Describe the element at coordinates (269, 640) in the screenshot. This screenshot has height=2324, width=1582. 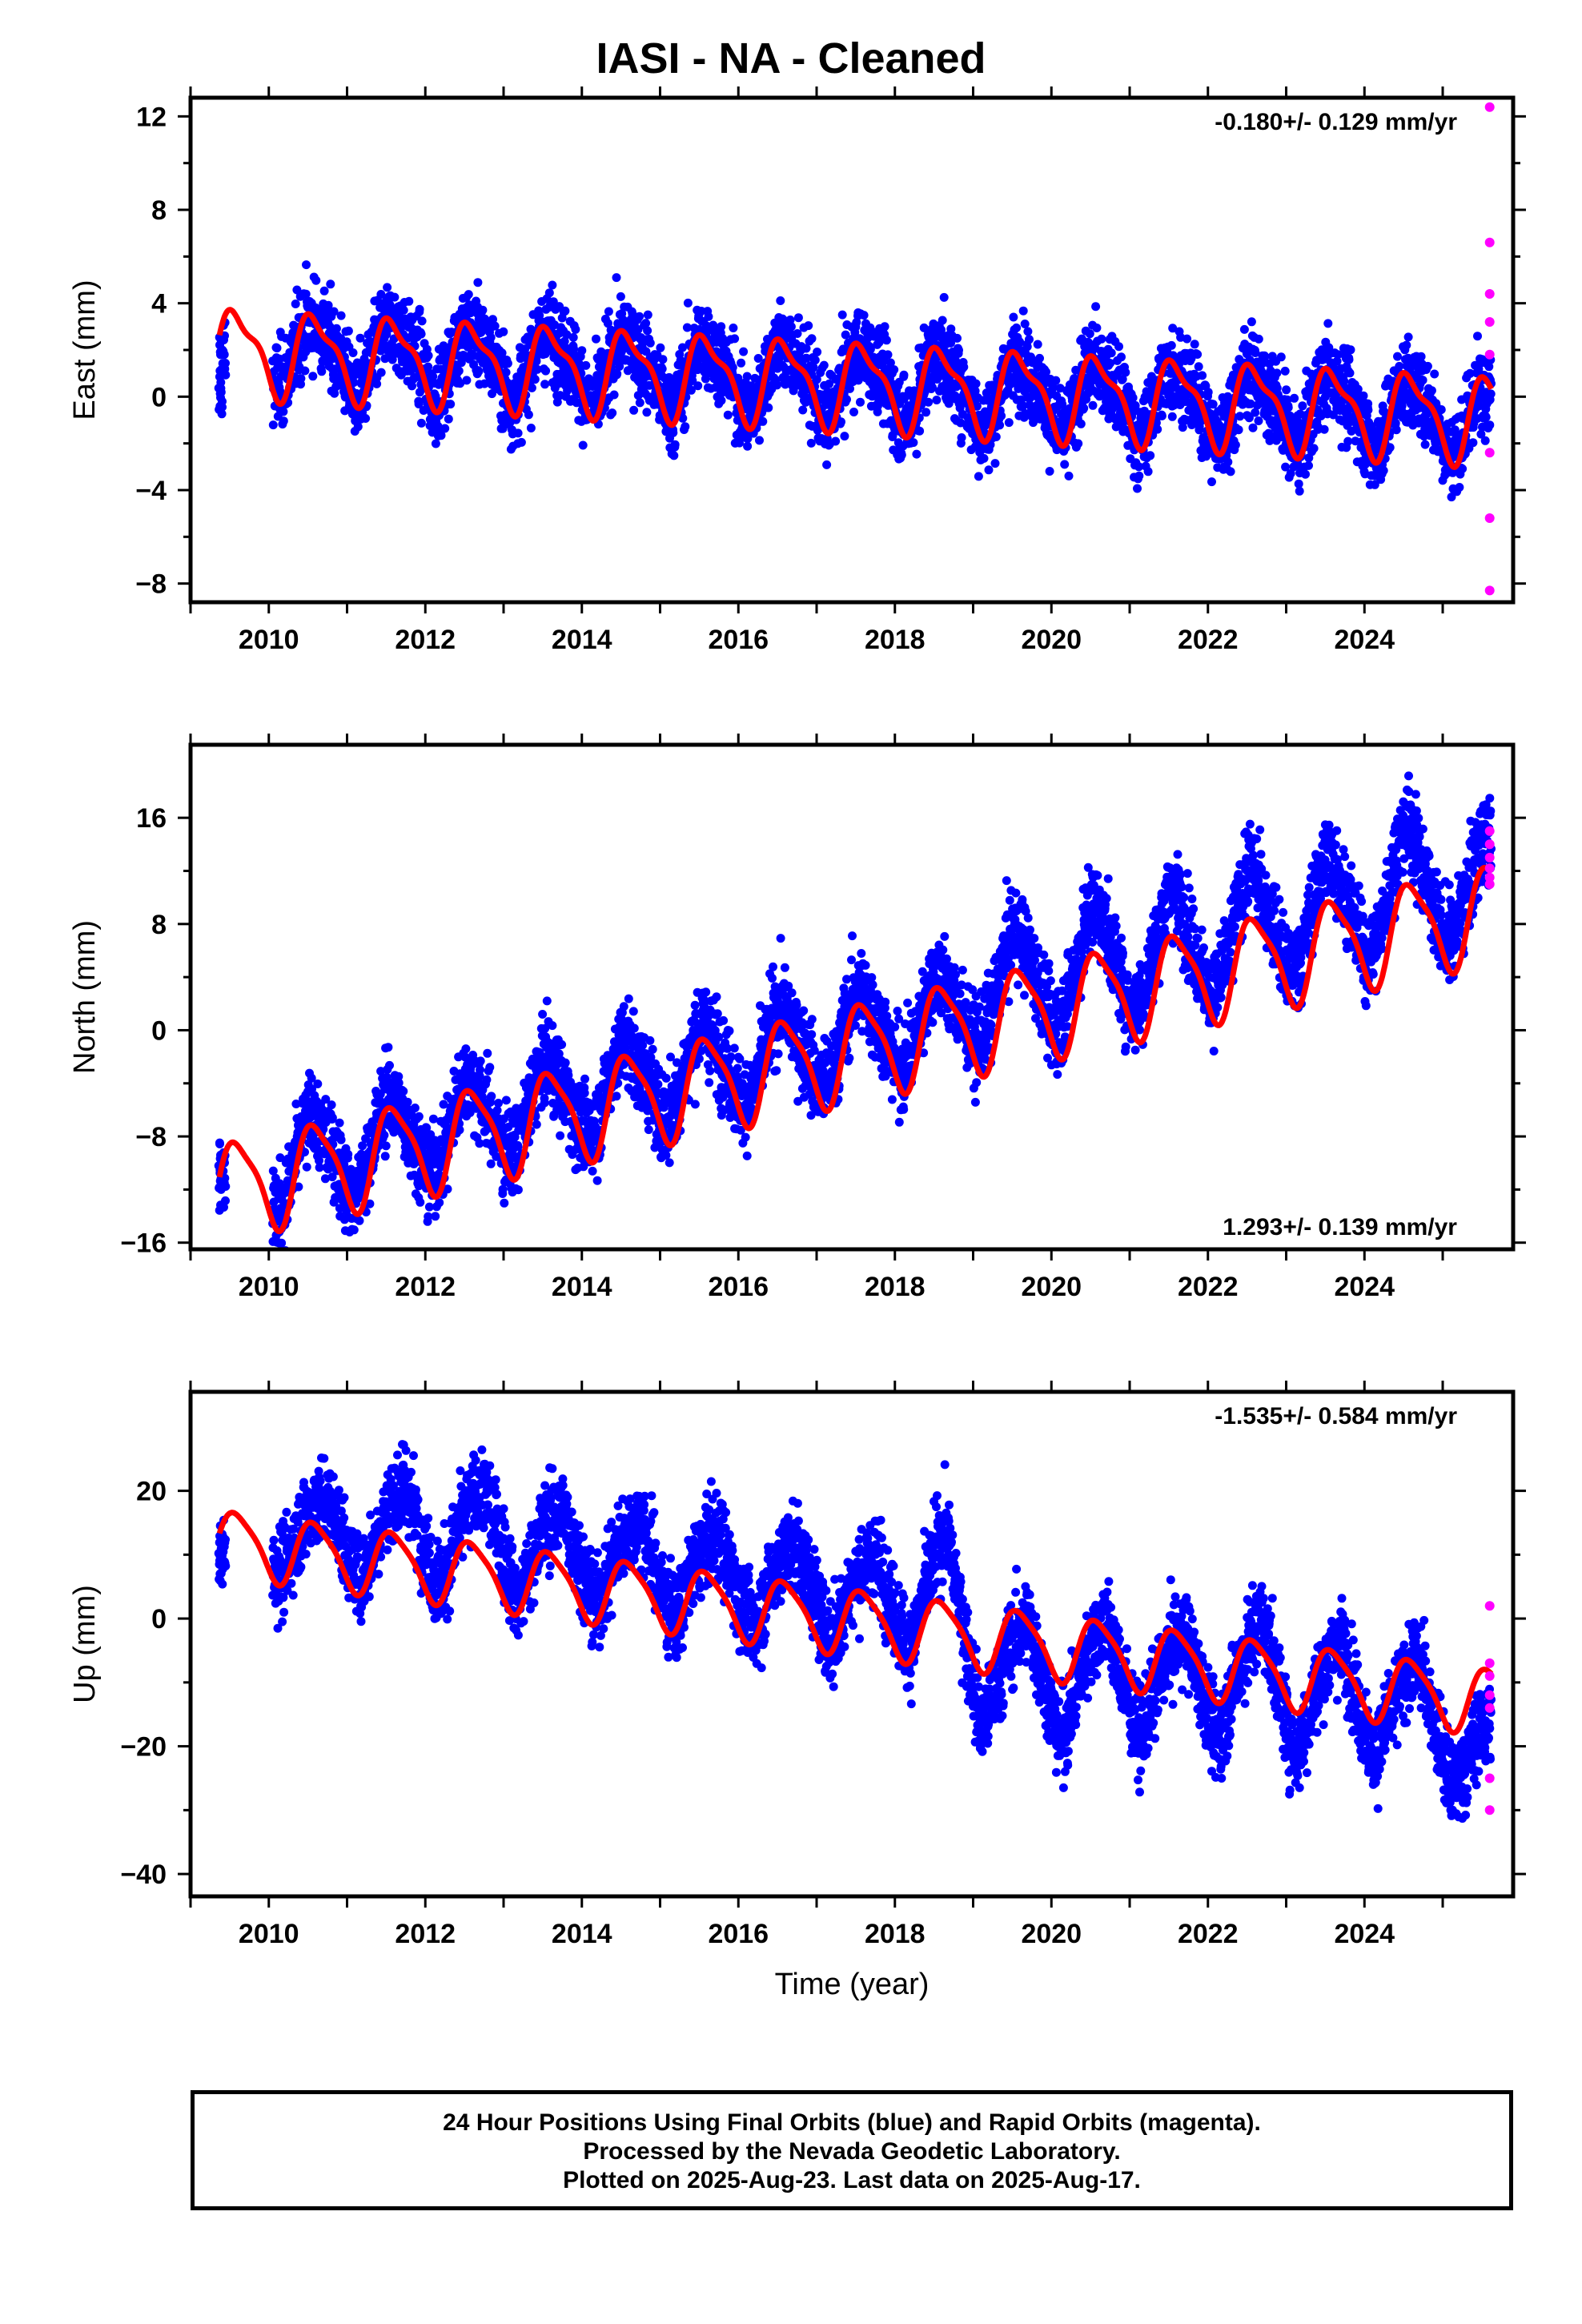
I see `x-tick-label: 2010` at that location.